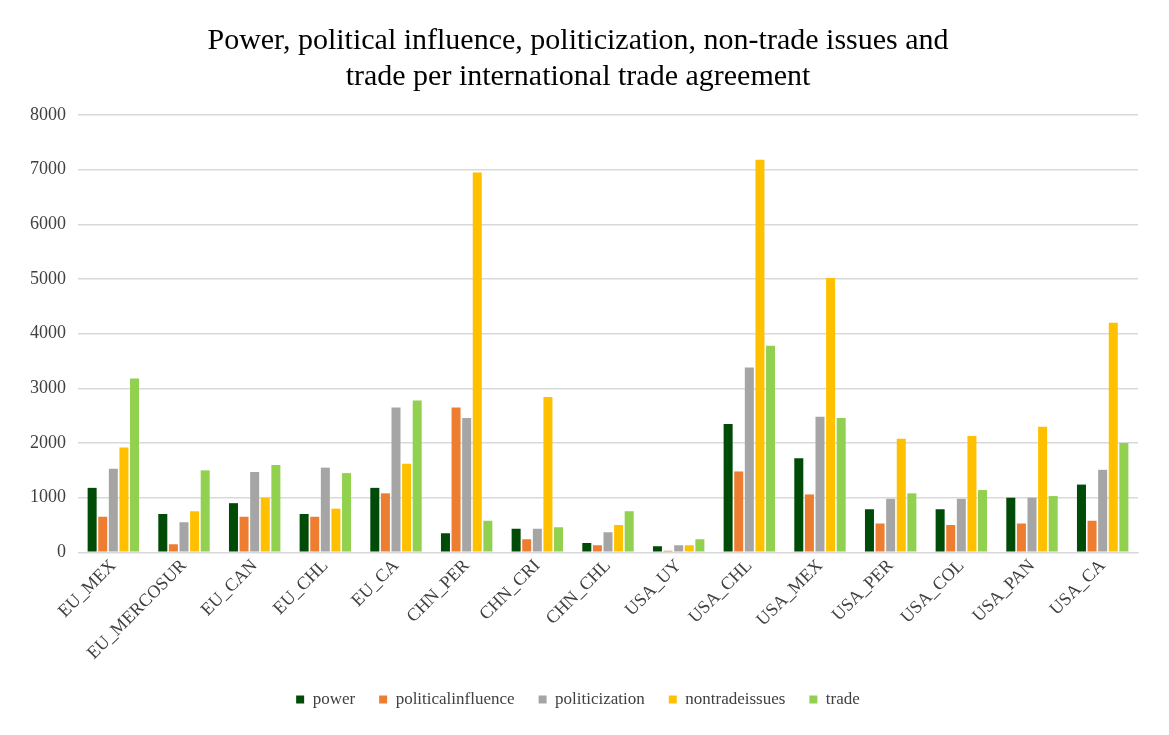 The height and width of the screenshot is (735, 1169). I want to click on y-tick-label: 6000, so click(48, 223).